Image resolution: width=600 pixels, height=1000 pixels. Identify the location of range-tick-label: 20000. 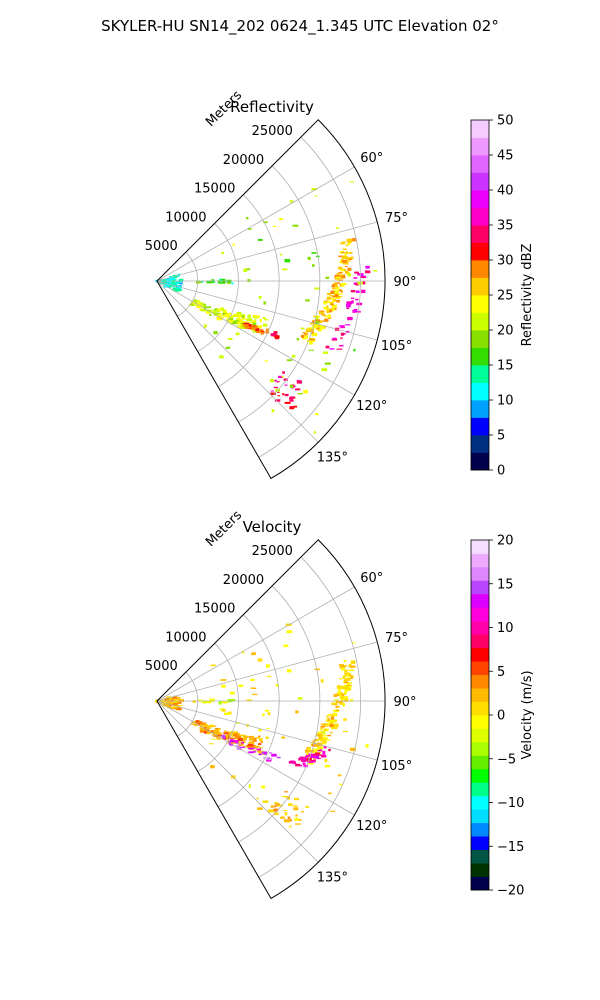
(243, 160).